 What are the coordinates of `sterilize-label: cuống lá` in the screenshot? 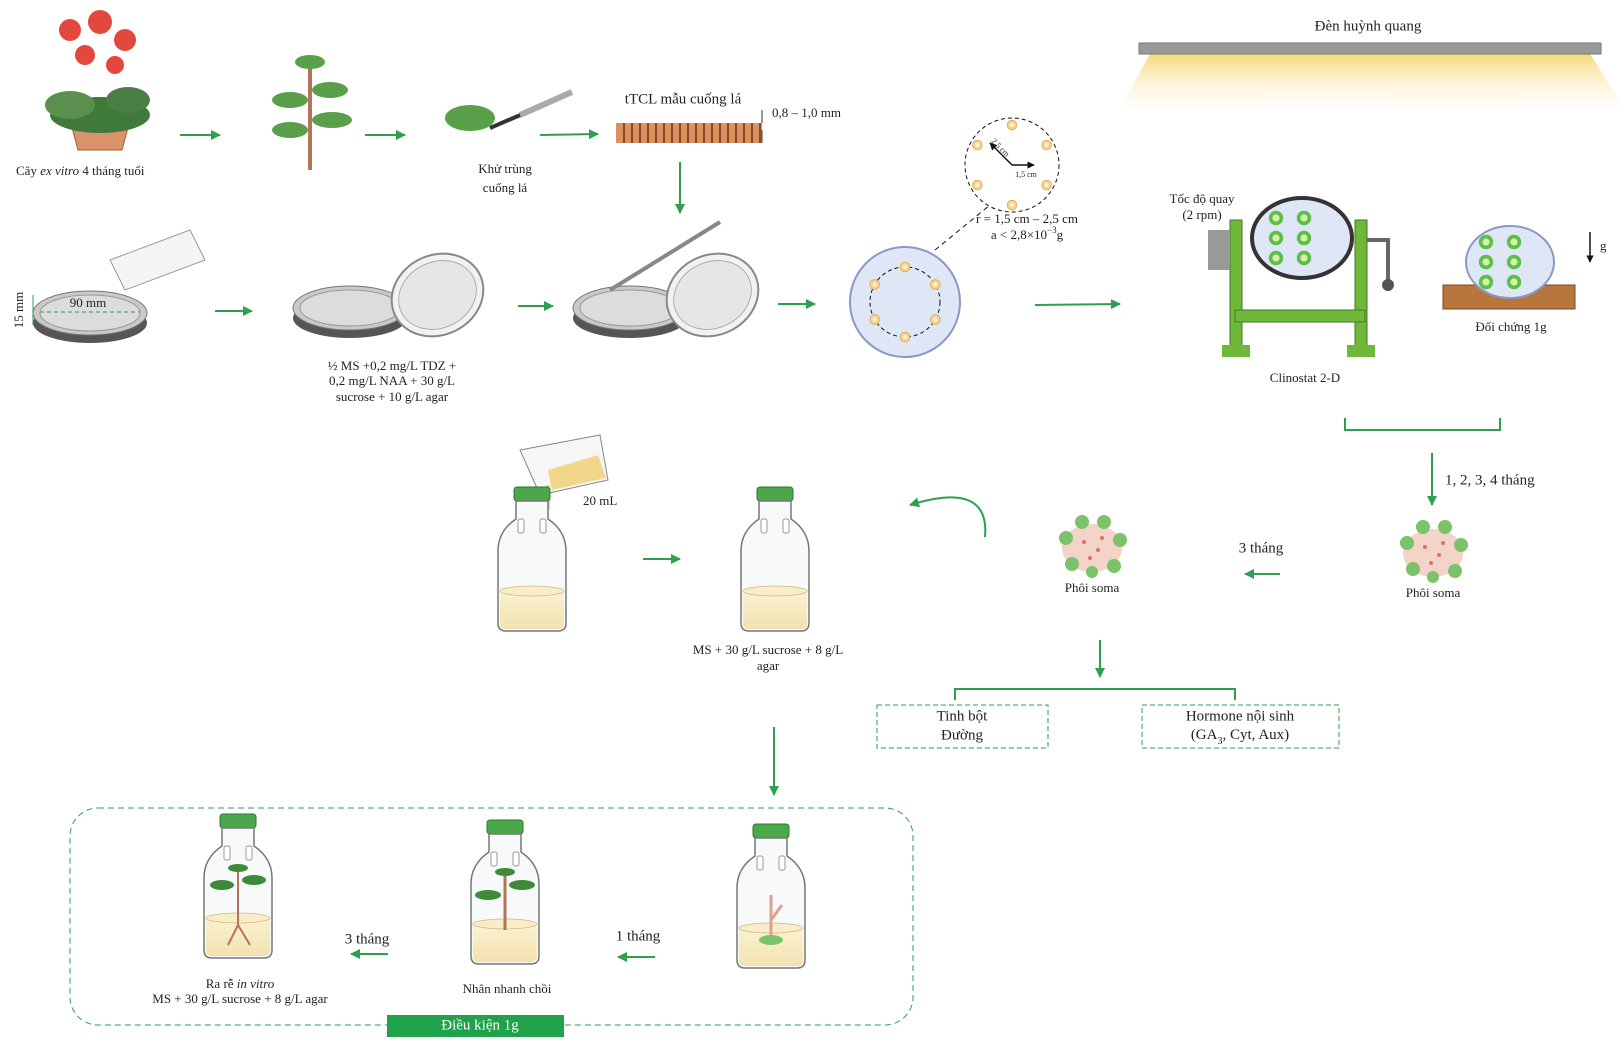 It's located at (505, 187).